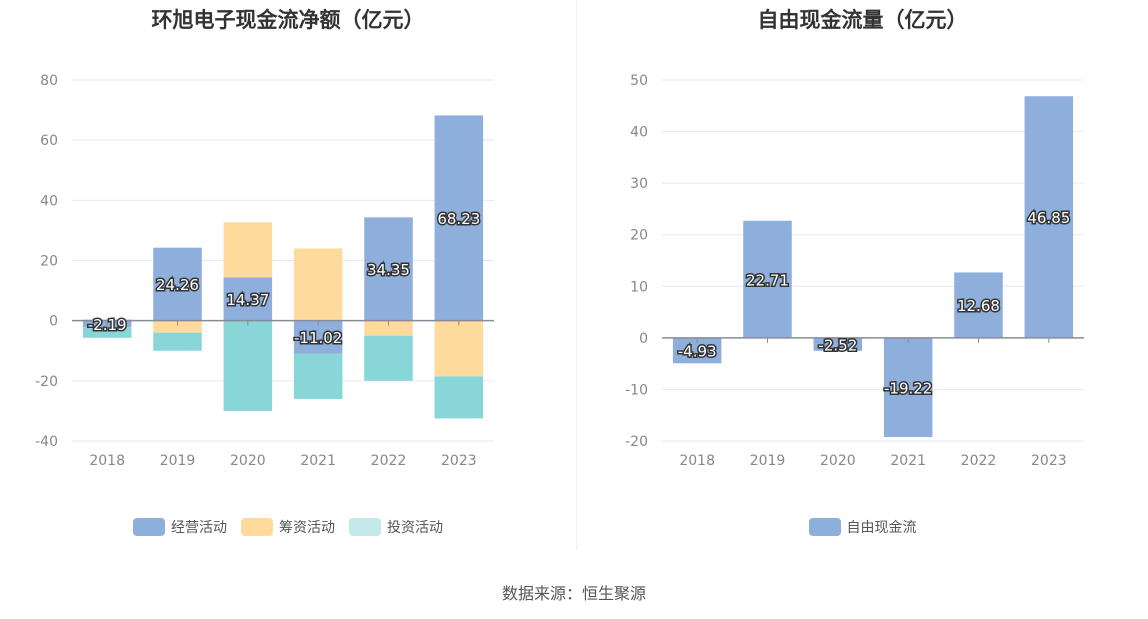 This screenshot has height=619, width=1148. I want to click on panel-divider, so click(576, 275).